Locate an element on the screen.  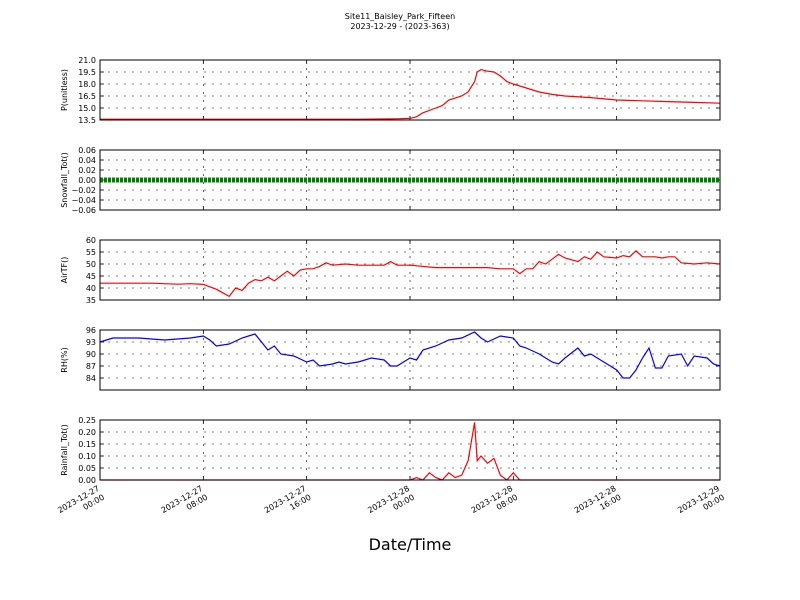
y-tick-label: 35 is located at coordinates (91, 300).